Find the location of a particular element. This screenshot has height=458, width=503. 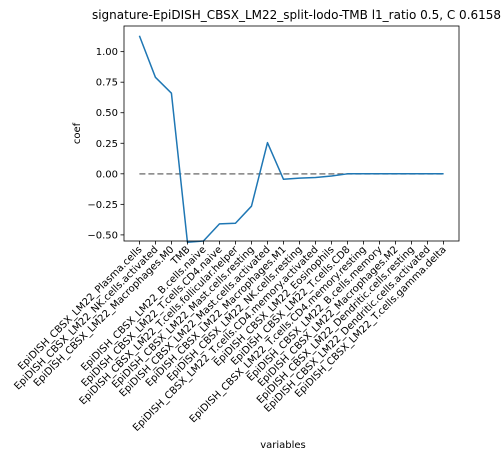

y-tick-label: 1.00 is located at coordinates (107, 52).